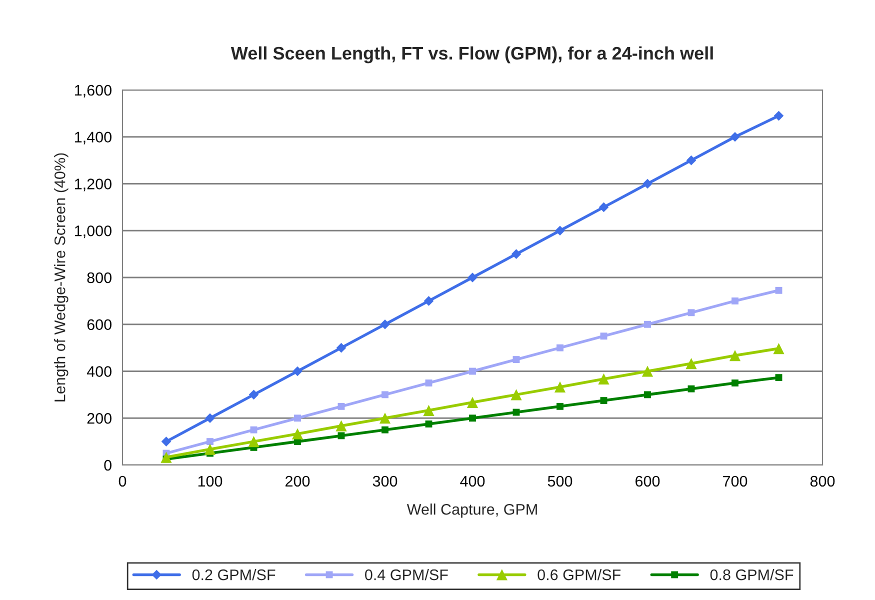 The width and height of the screenshot is (875, 600). Describe the element at coordinates (298, 481) in the screenshot. I see `x-tick-label: 200` at that location.